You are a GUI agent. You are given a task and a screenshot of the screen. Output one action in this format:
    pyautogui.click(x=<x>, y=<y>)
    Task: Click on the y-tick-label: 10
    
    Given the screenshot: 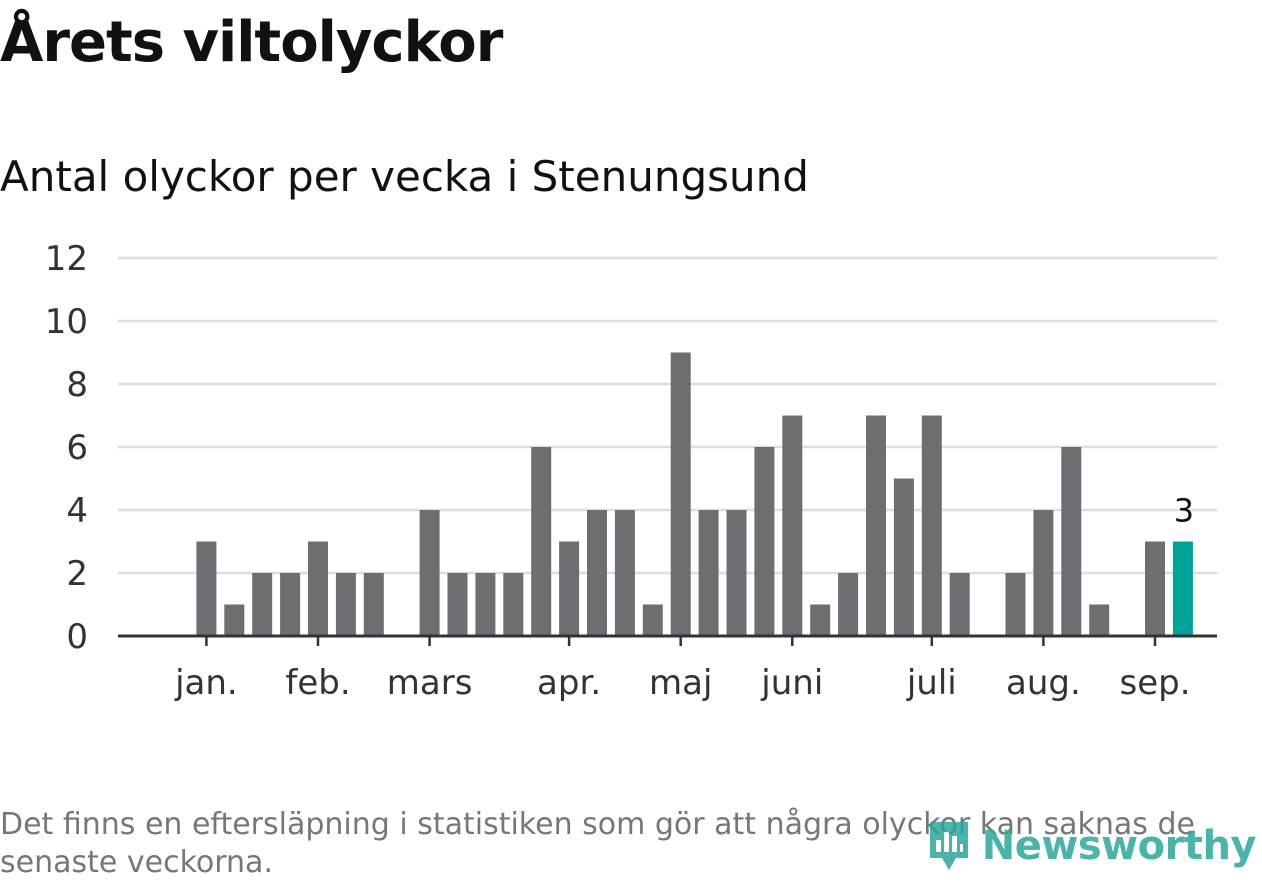 What is the action you would take?
    pyautogui.click(x=66, y=322)
    